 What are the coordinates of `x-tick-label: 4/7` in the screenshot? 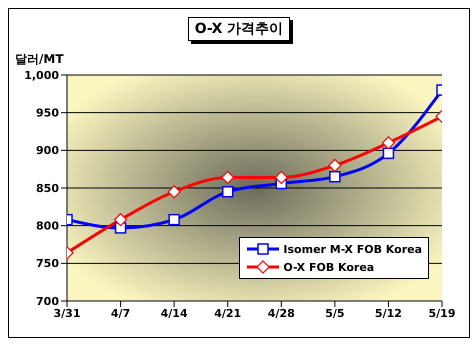 It's located at (120, 313).